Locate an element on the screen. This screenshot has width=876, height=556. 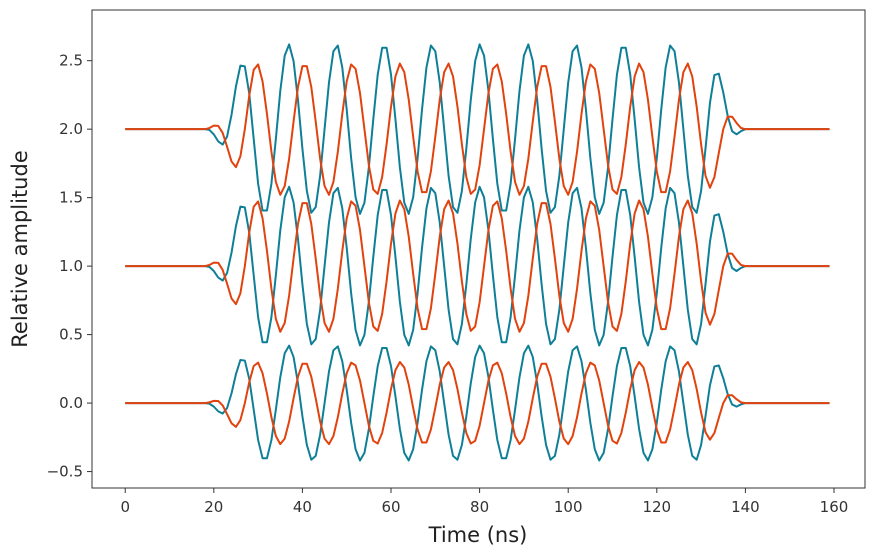
y-axis-label: Relative amplitude is located at coordinates (20, 248).